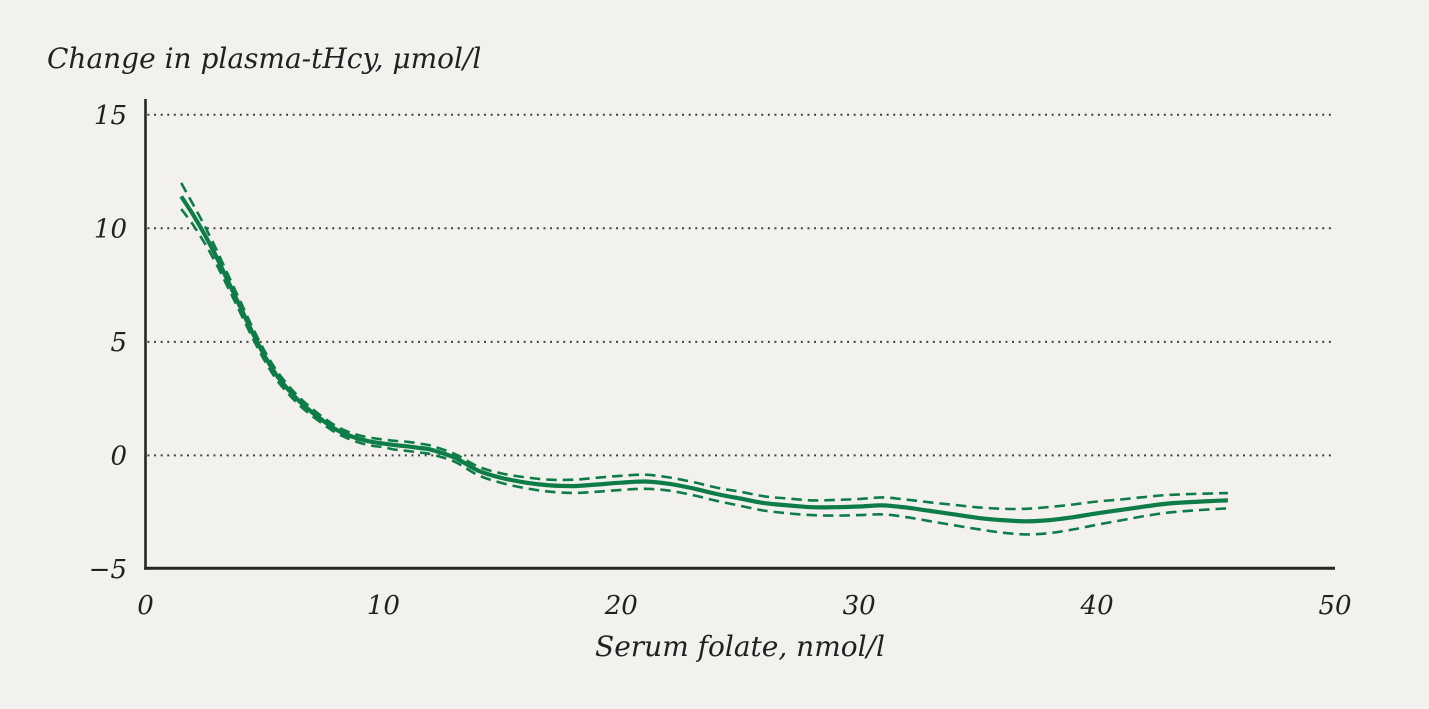 The width and height of the screenshot is (1429, 709). Describe the element at coordinates (744, 606) in the screenshot. I see `x-axis-tick-labels: 0 10 20 30 40 50` at that location.